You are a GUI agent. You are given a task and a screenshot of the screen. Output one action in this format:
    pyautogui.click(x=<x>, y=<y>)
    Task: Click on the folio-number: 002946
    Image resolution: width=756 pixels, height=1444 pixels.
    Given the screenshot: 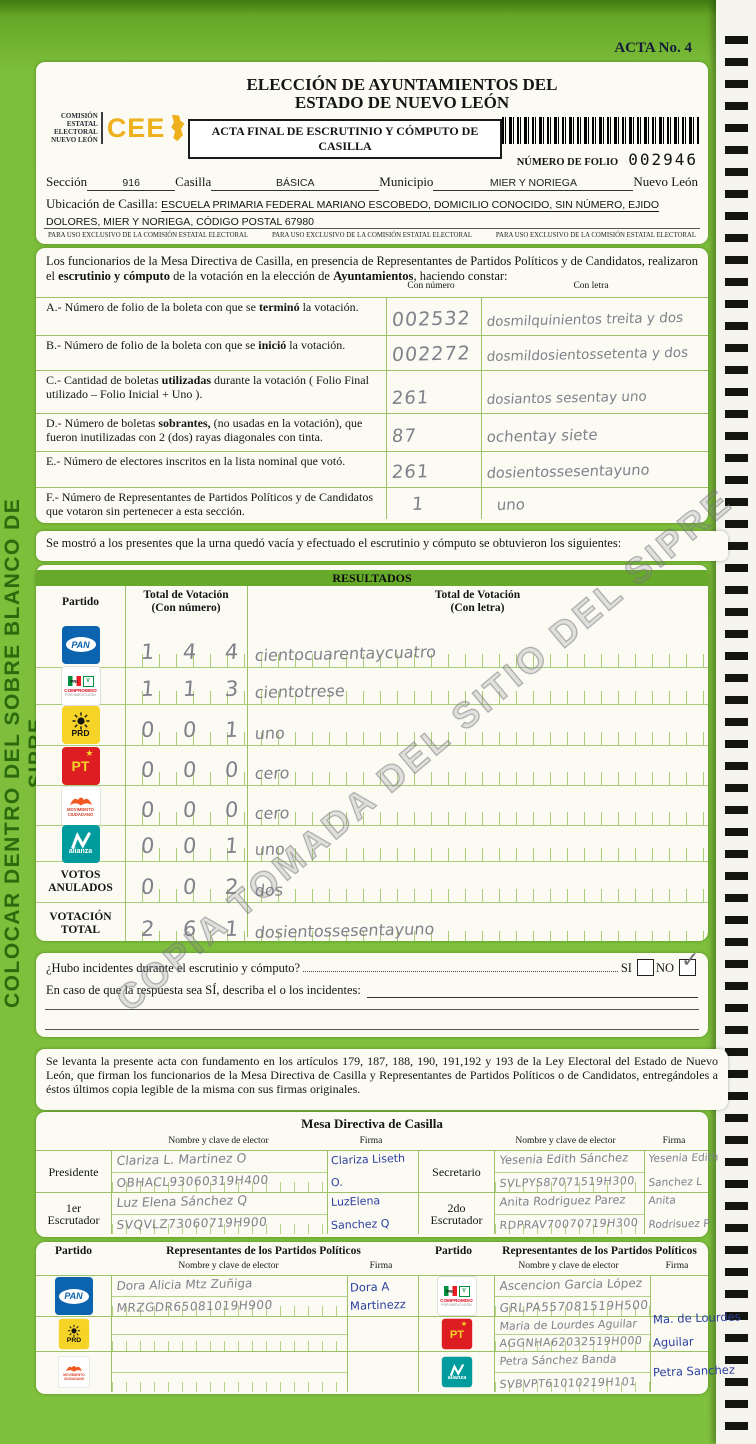 What is the action you would take?
    pyautogui.click(x=663, y=159)
    